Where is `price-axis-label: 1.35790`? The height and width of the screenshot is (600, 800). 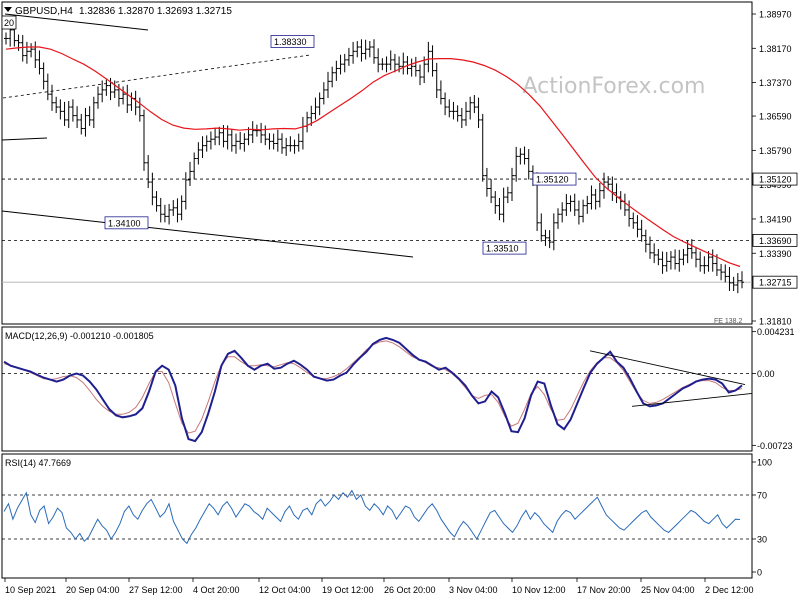 price-axis-label: 1.35790 is located at coordinates (775, 151).